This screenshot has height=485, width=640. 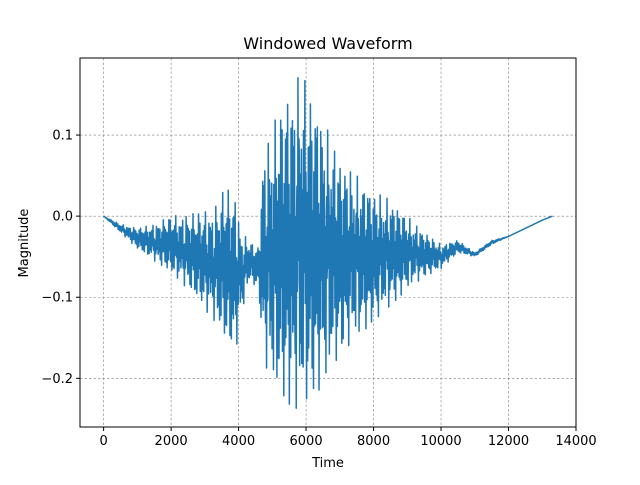 What do you see at coordinates (57, 379) in the screenshot?
I see `y-tick-label: −0.2` at bounding box center [57, 379].